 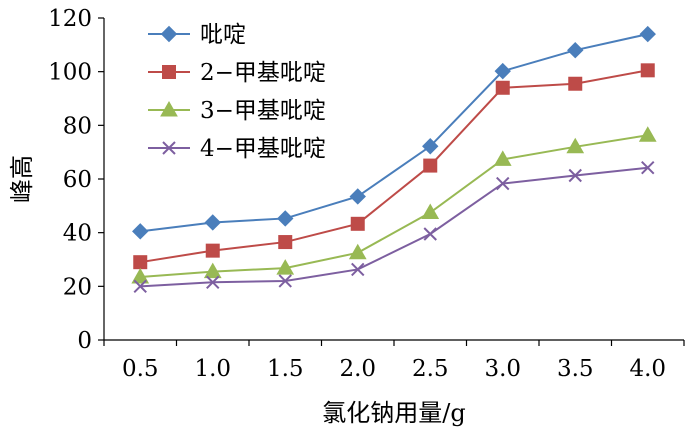 What do you see at coordinates (263, 111) in the screenshot?
I see `legend-label: 3−甲基吡啶` at bounding box center [263, 111].